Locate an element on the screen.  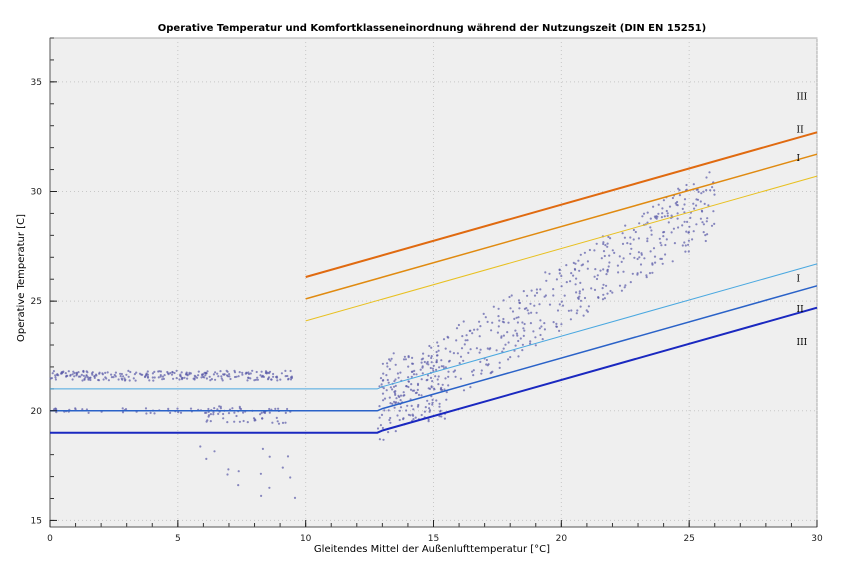
x-tick-label: 5 is located at coordinates (178, 539).